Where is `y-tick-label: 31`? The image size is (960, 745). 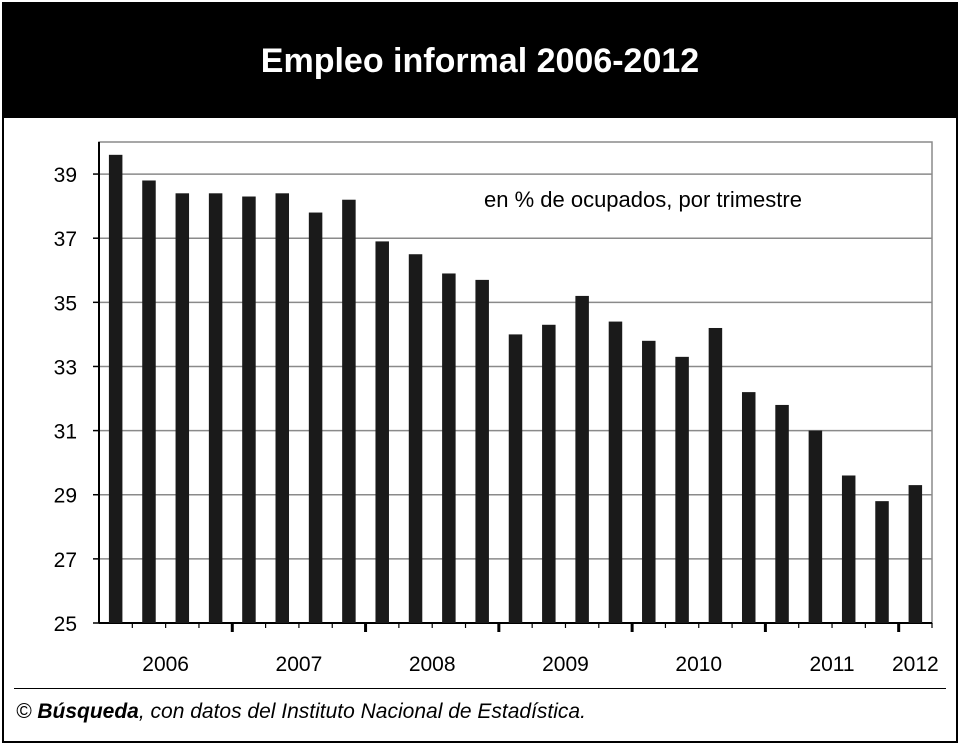 y-tick-label: 31 is located at coordinates (65, 432).